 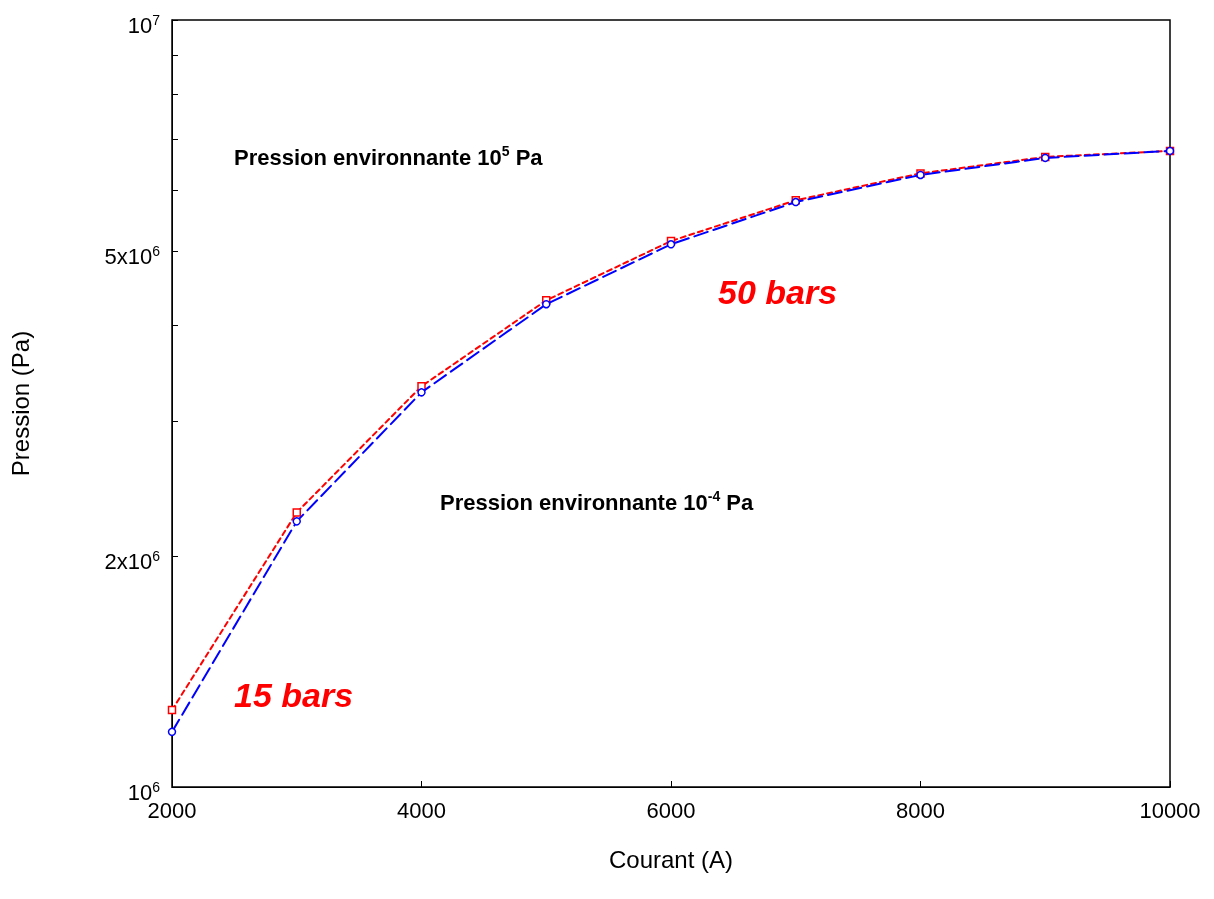 What do you see at coordinates (778, 292) in the screenshot?
I see `annotation: 50 bars` at bounding box center [778, 292].